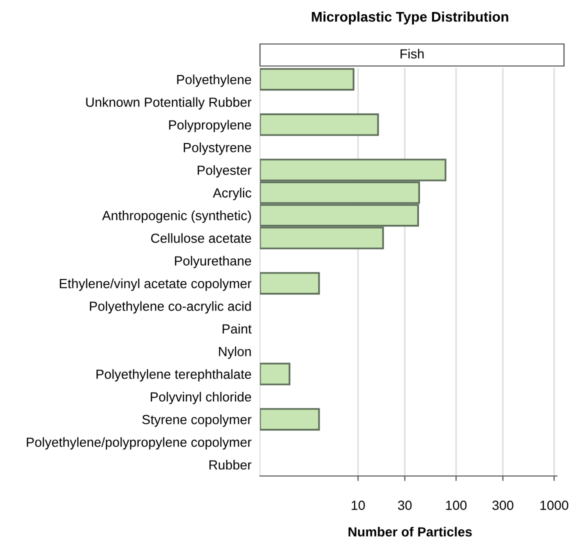 The height and width of the screenshot is (542, 572). I want to click on y-tick-label: Polyethylene co-acrylic acid, so click(170, 307).